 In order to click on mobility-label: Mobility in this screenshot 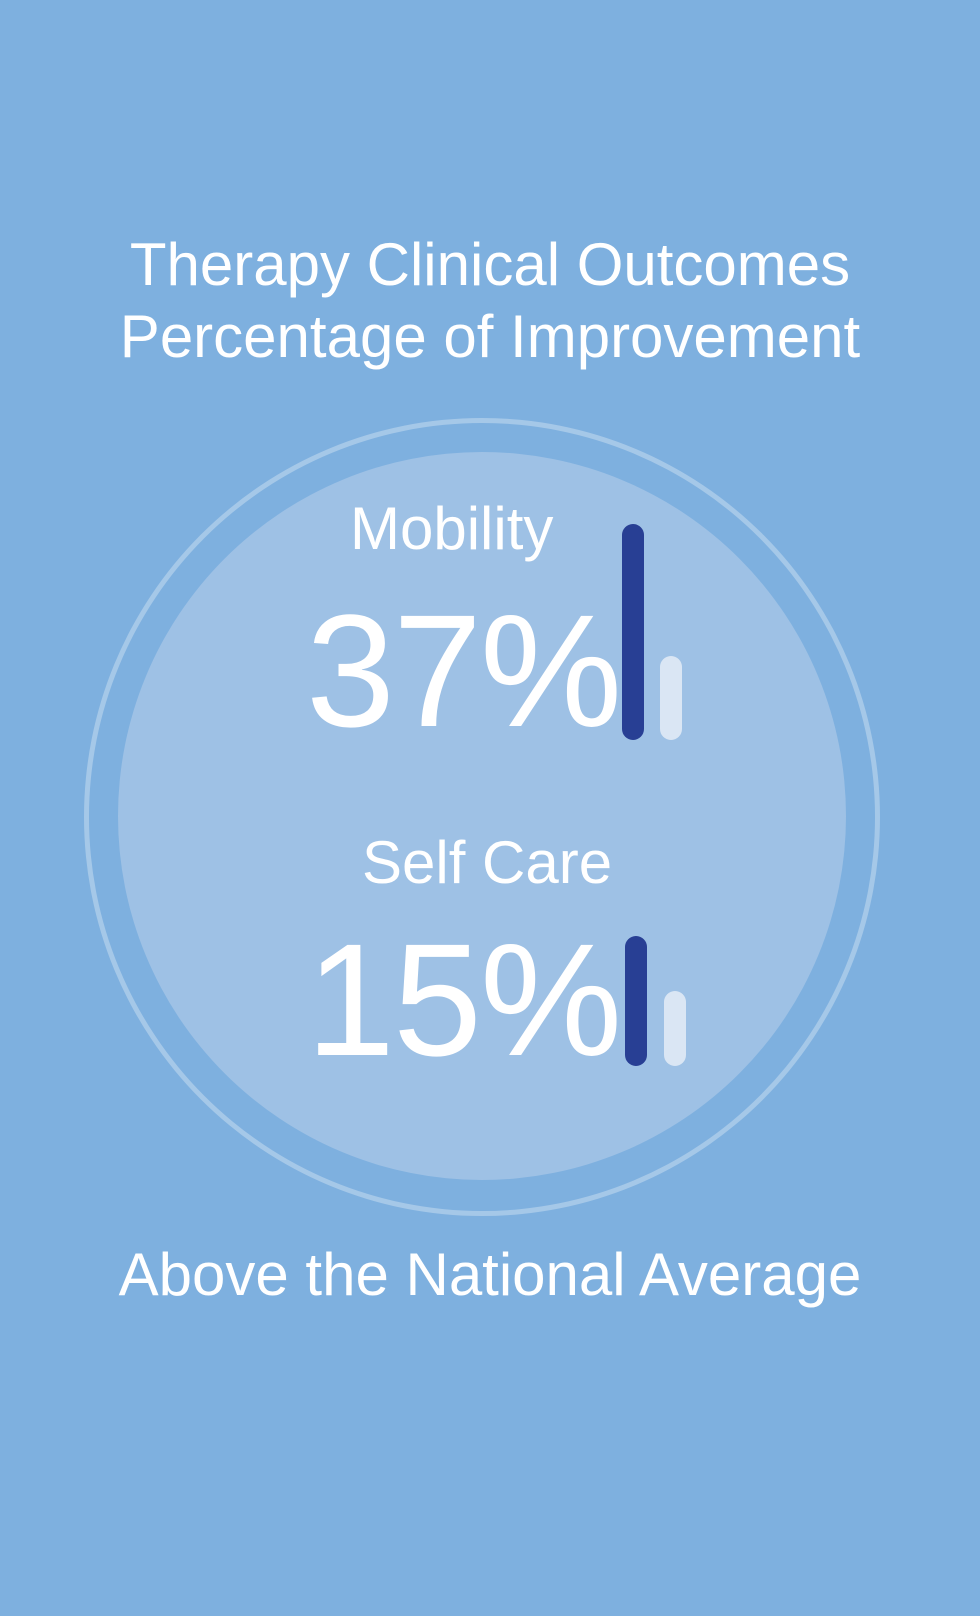, I will do `click(452, 528)`.